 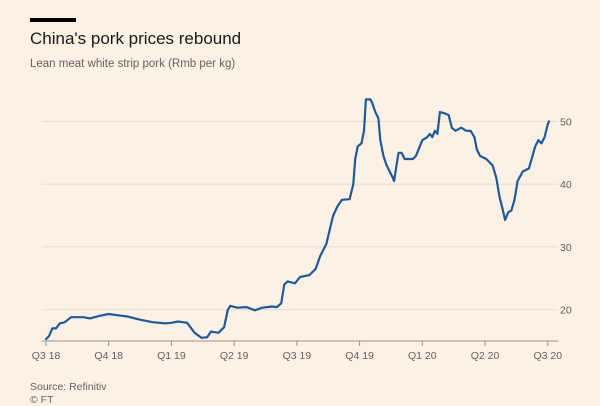 I want to click on y-axis-labels: 20 30 40 50, so click(x=566, y=216).